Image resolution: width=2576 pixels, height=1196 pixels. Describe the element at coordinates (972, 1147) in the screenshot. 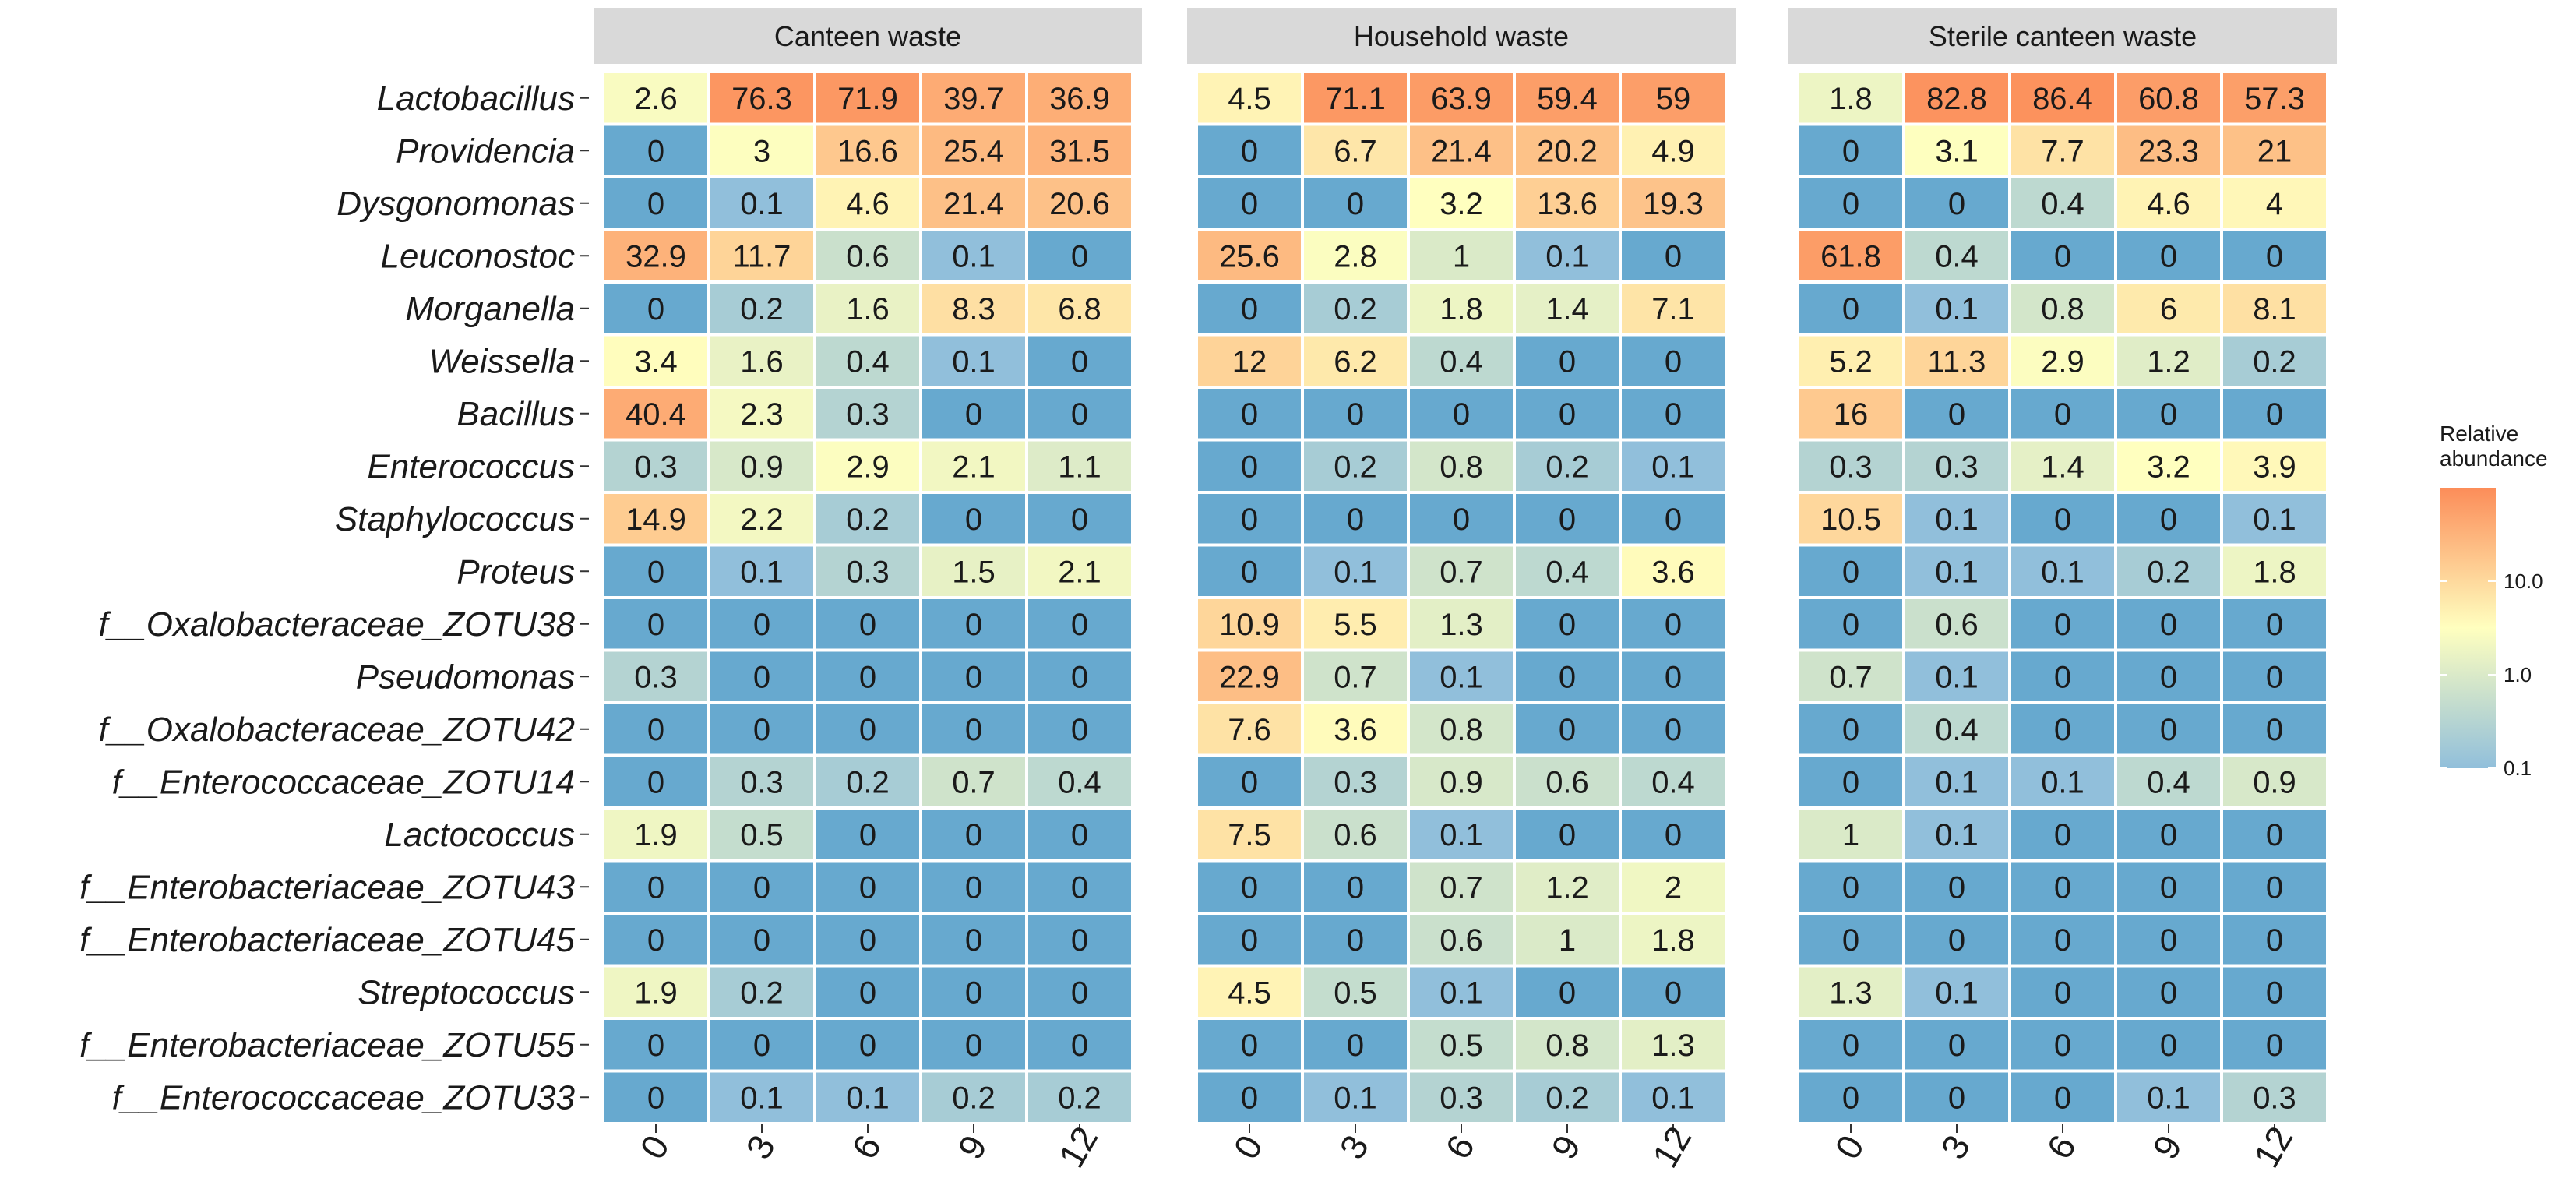

I see `x-tick-label: 9` at that location.